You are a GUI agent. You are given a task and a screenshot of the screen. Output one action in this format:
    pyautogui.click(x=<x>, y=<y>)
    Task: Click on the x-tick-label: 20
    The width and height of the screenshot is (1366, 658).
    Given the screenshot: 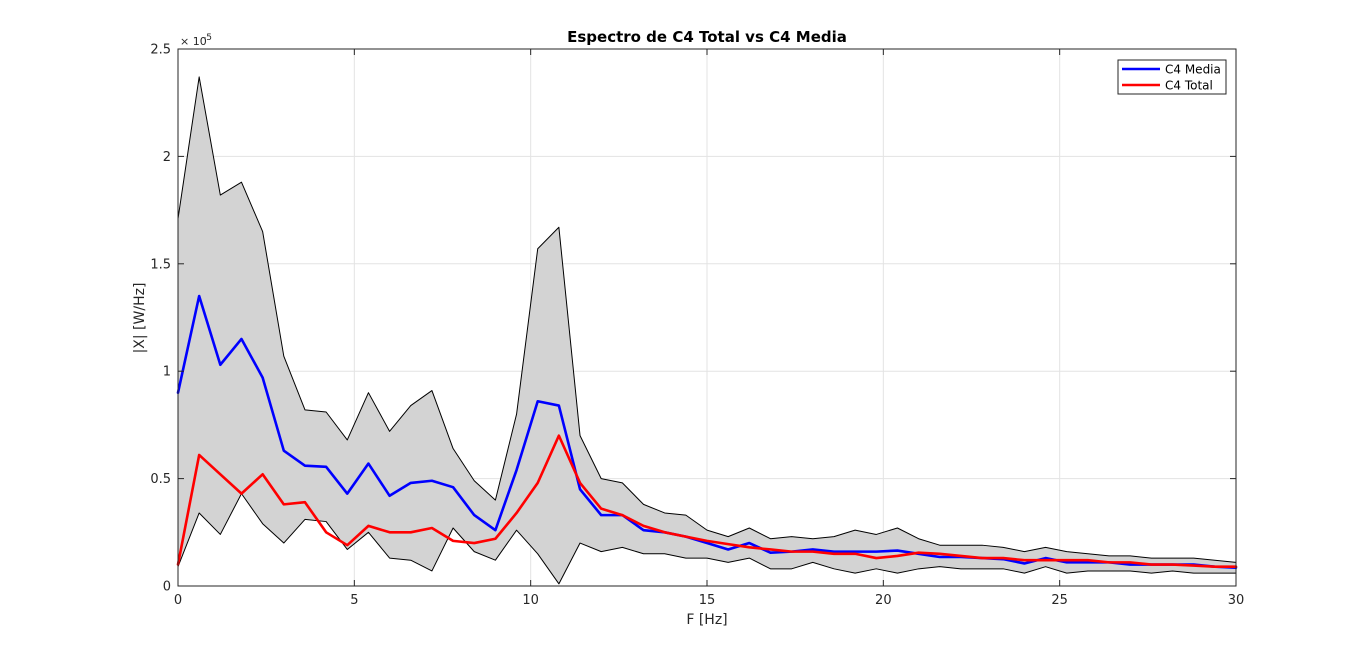 What is the action you would take?
    pyautogui.click(x=883, y=600)
    